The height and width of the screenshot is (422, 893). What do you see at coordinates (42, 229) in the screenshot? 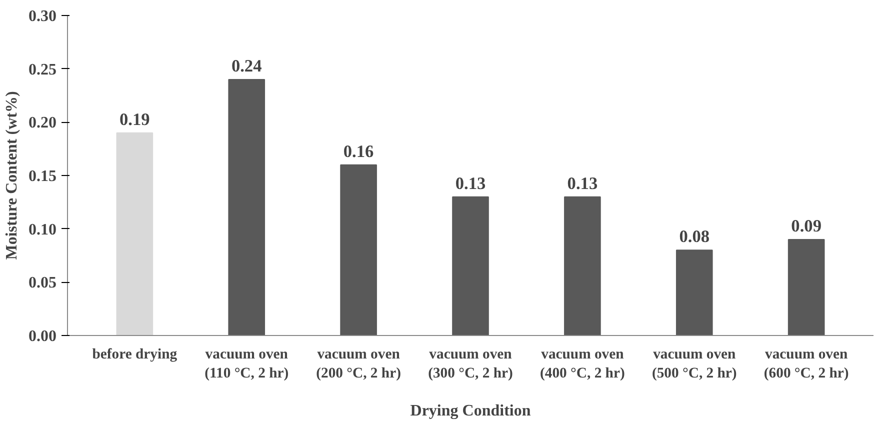
I see `y-tick-label: 0.10` at bounding box center [42, 229].